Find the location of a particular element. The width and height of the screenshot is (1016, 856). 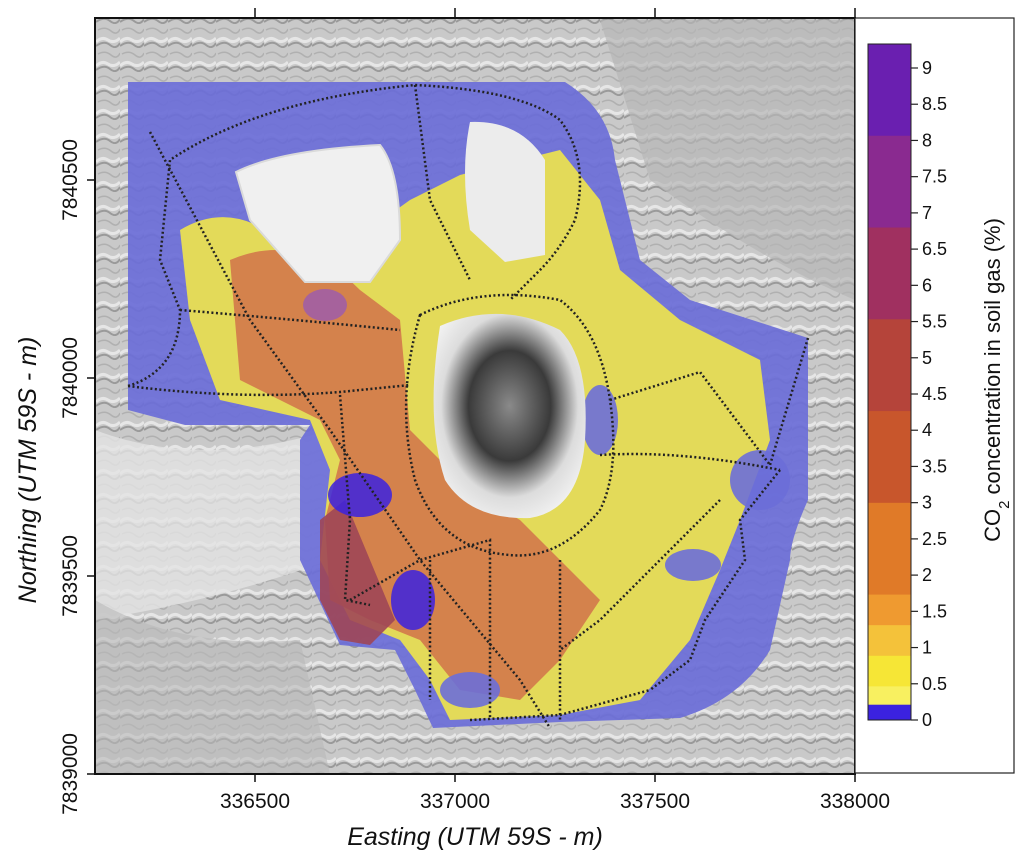

colorbar-tick-label: 8 is located at coordinates (927, 140).